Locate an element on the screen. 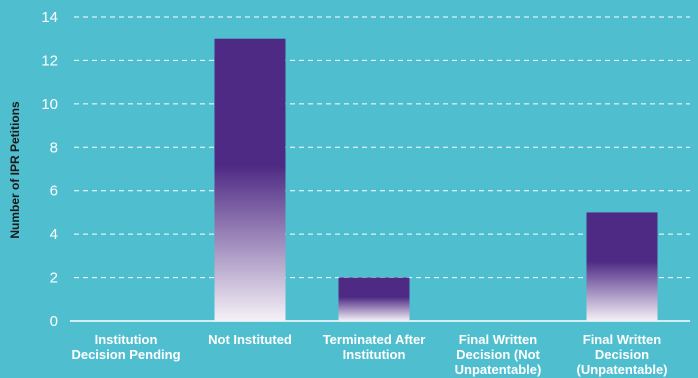  y-axis-label: Number of IPR Petitions is located at coordinates (15, 170).